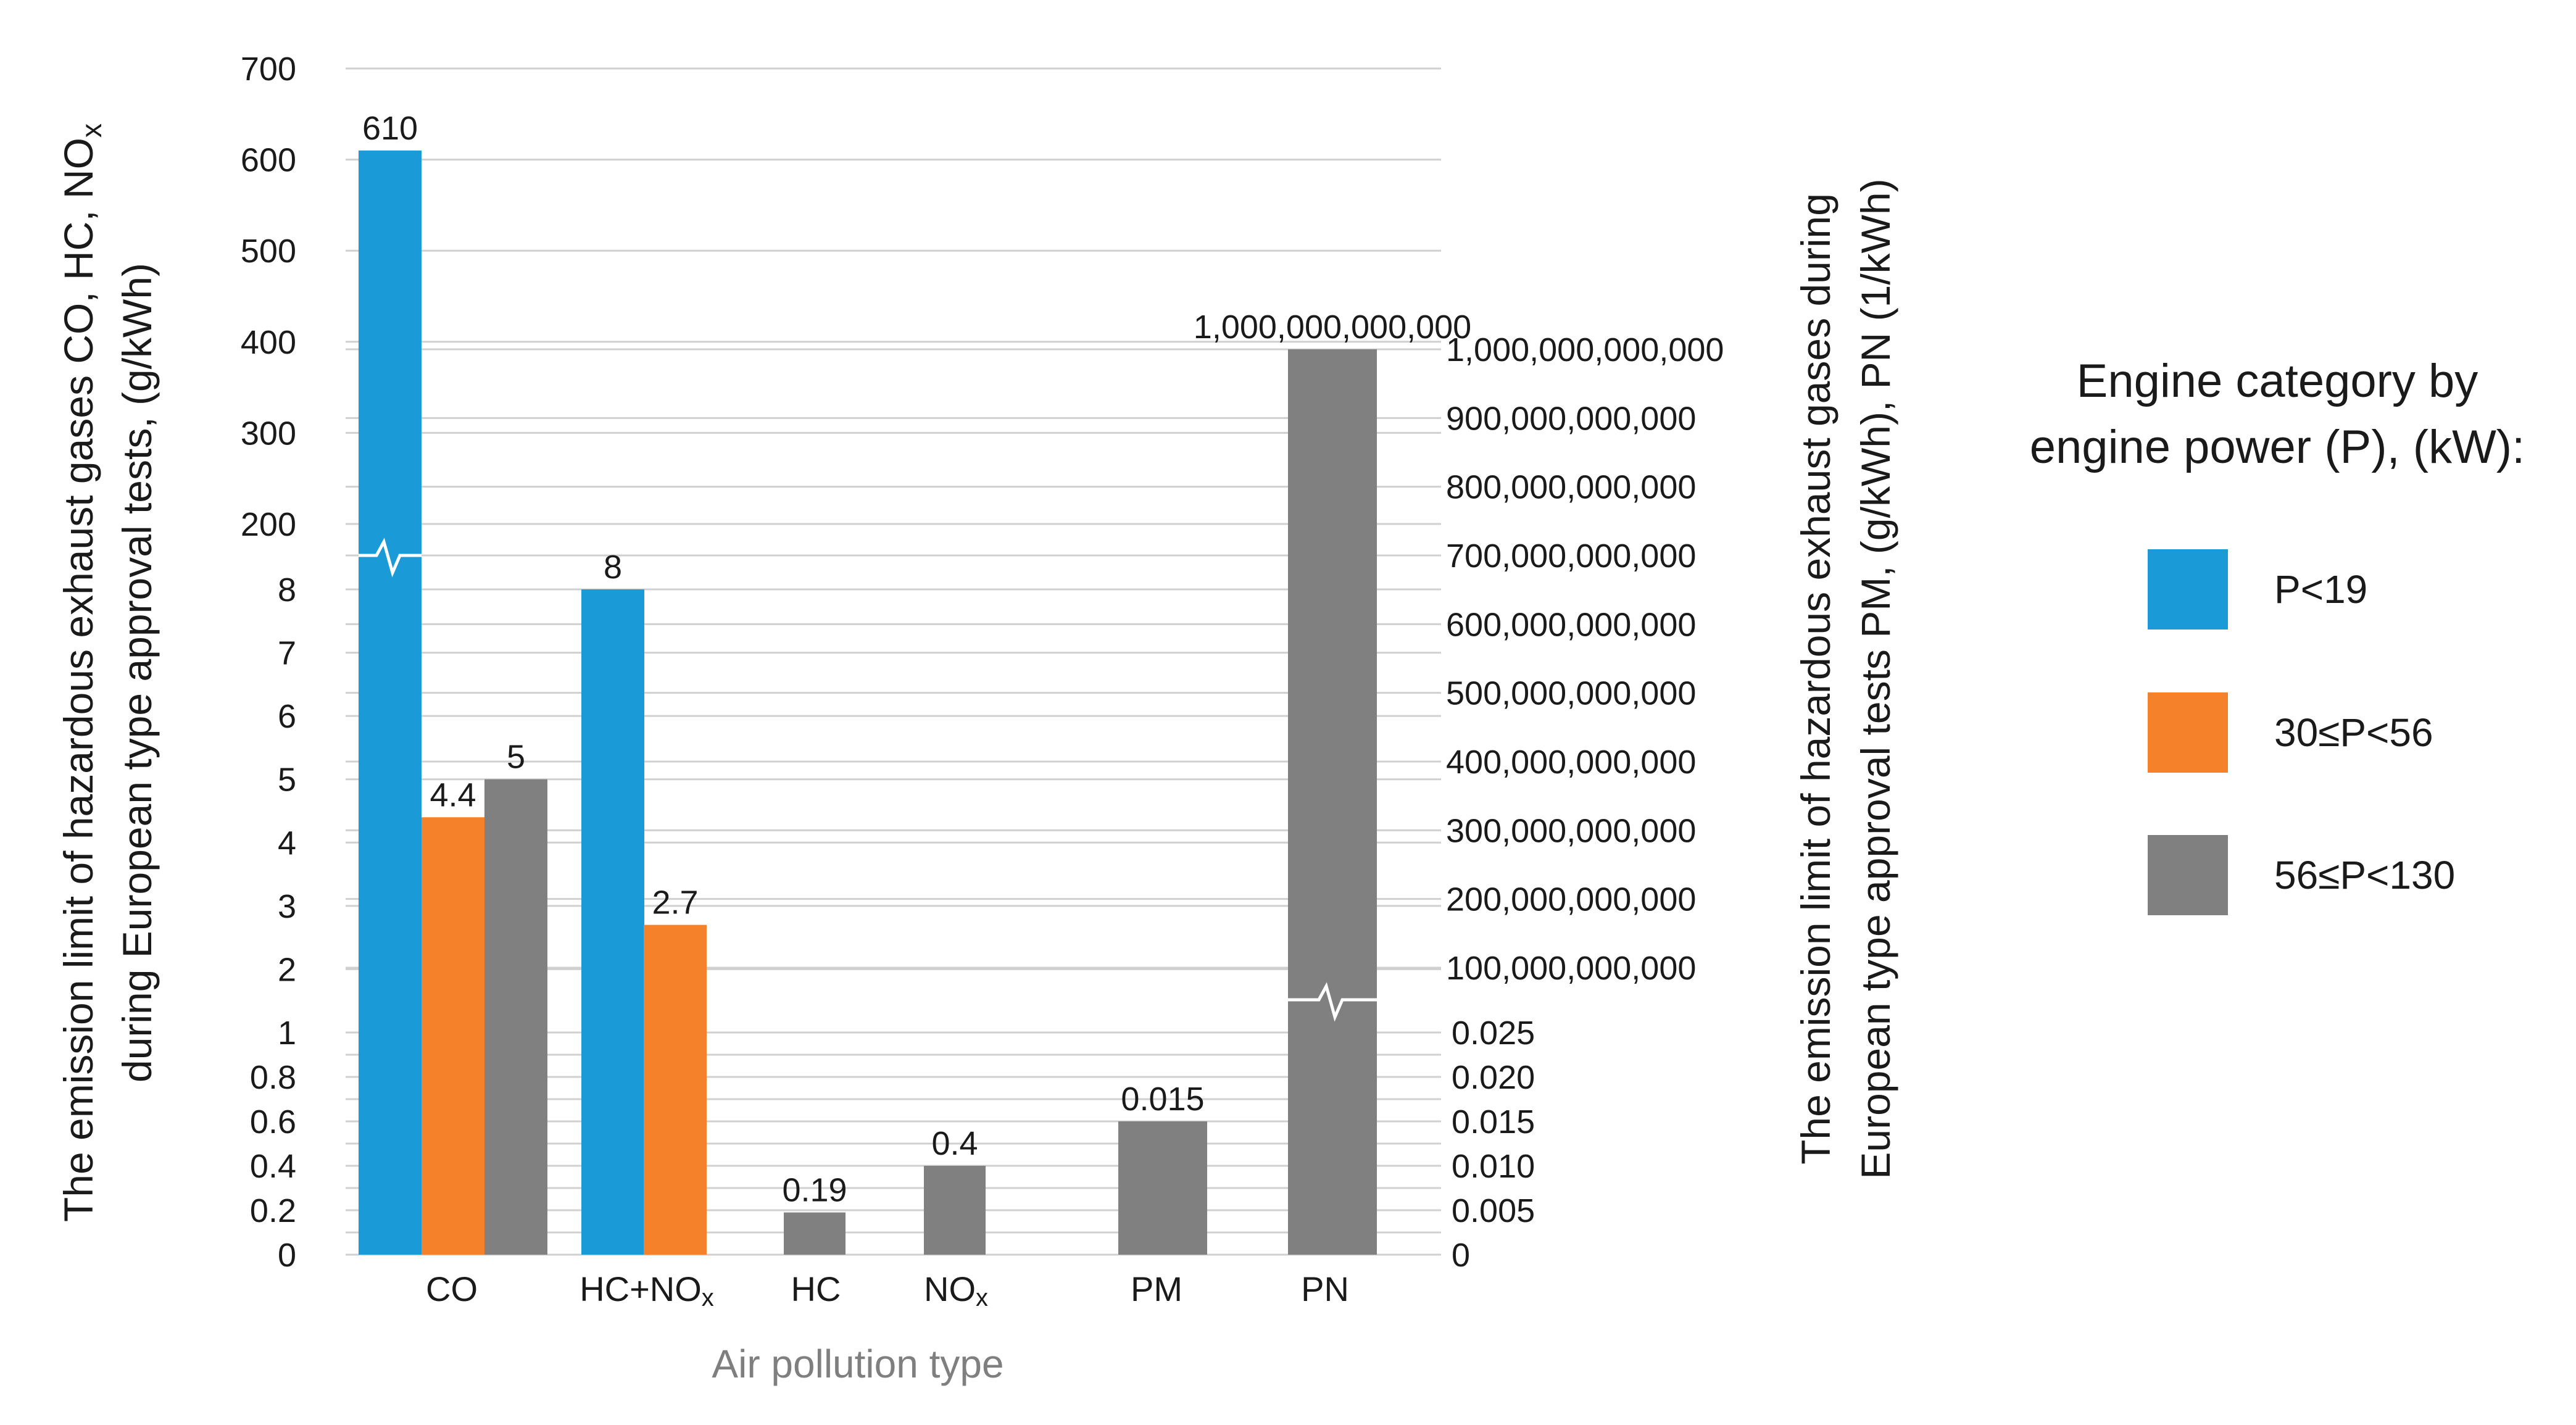  What do you see at coordinates (2320, 589) in the screenshot?
I see `legend-label: P<19` at bounding box center [2320, 589].